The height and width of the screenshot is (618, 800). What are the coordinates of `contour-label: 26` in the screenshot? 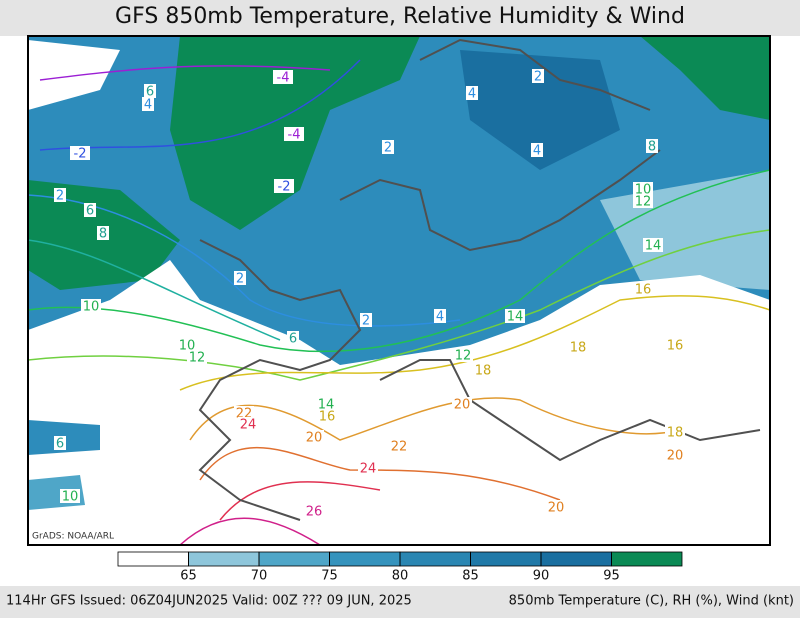 It's located at (314, 512).